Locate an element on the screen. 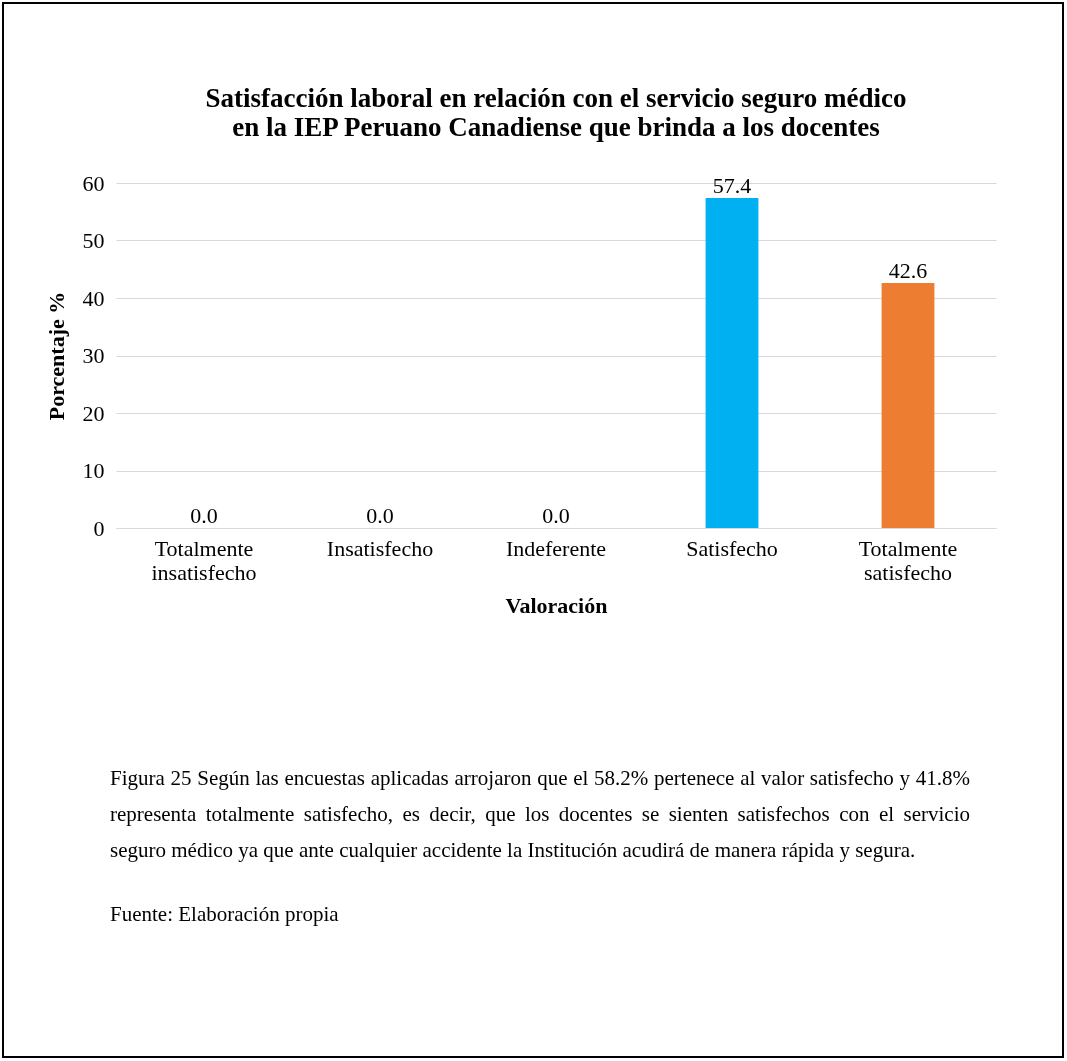 This screenshot has width=1067, height=1061. y-axis-title: Porcentaje % is located at coordinates (56, 356).